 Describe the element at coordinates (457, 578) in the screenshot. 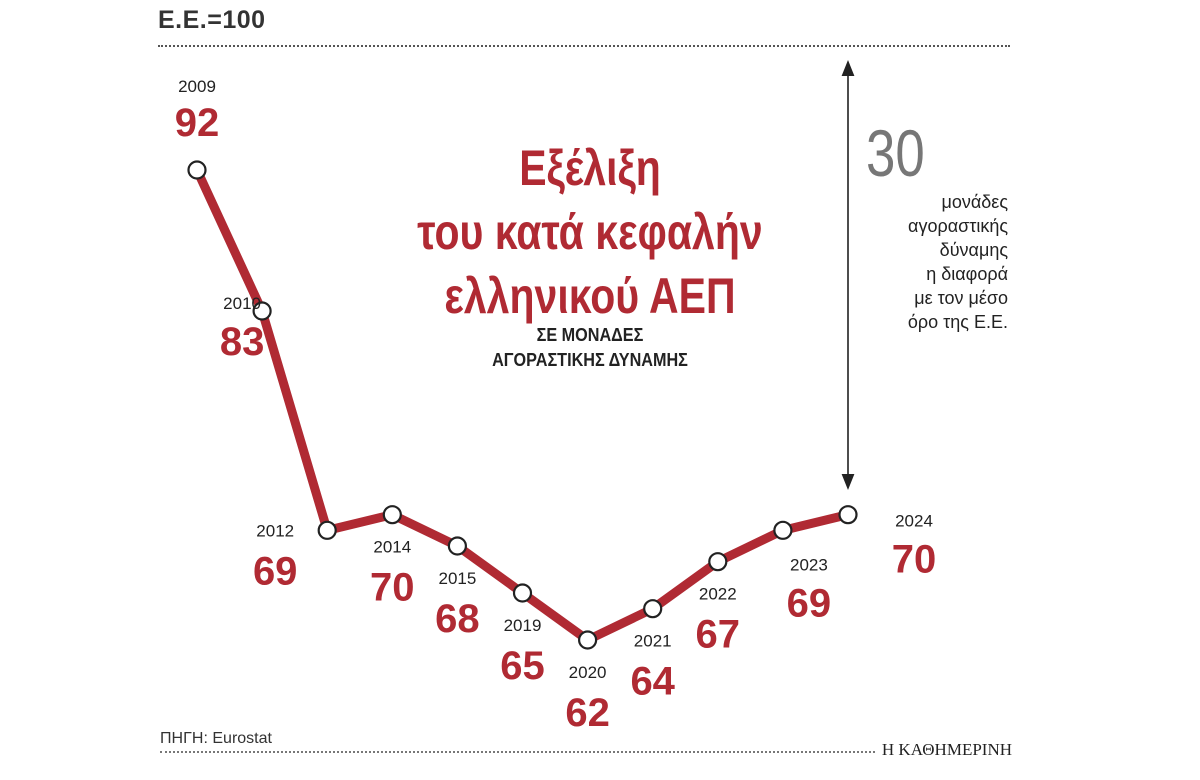

I see `year-label: 2015` at that location.